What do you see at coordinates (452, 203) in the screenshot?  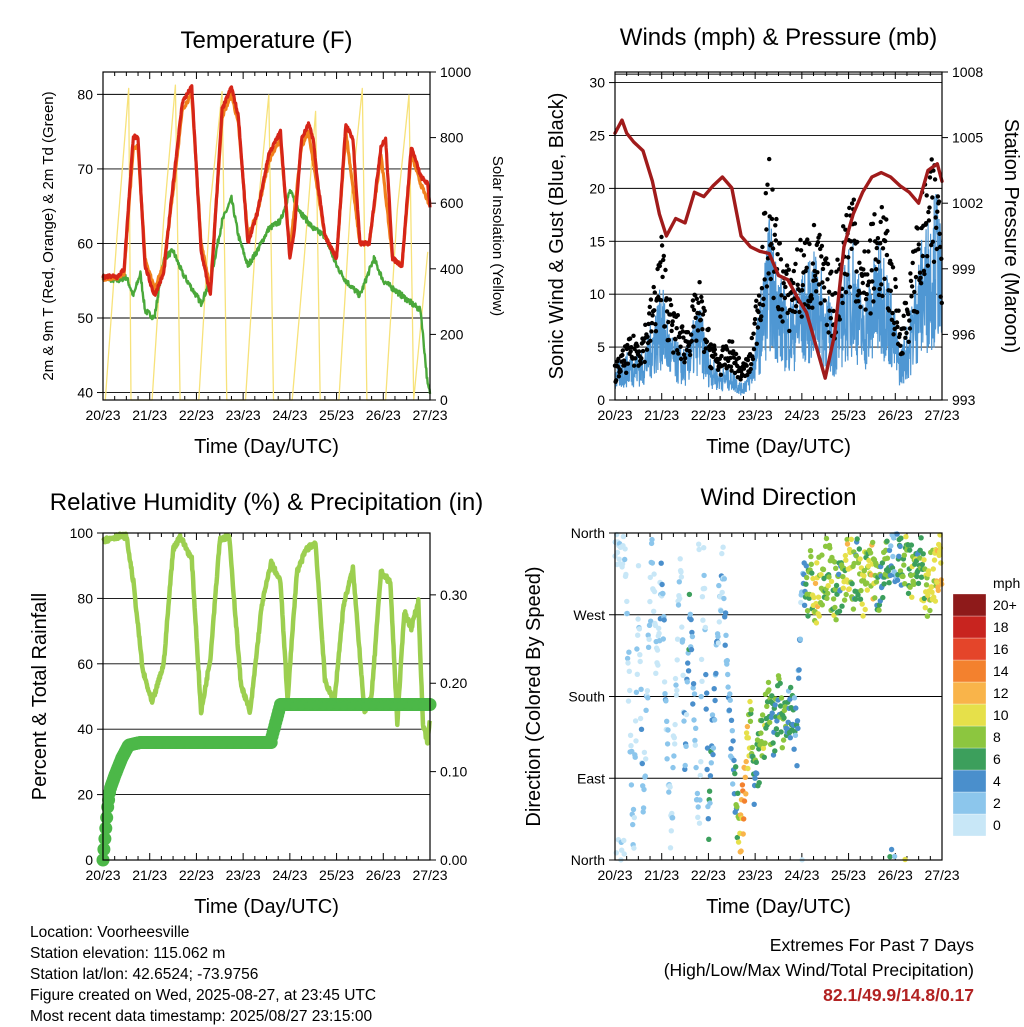 I see `y2-tick-label: 600` at bounding box center [452, 203].